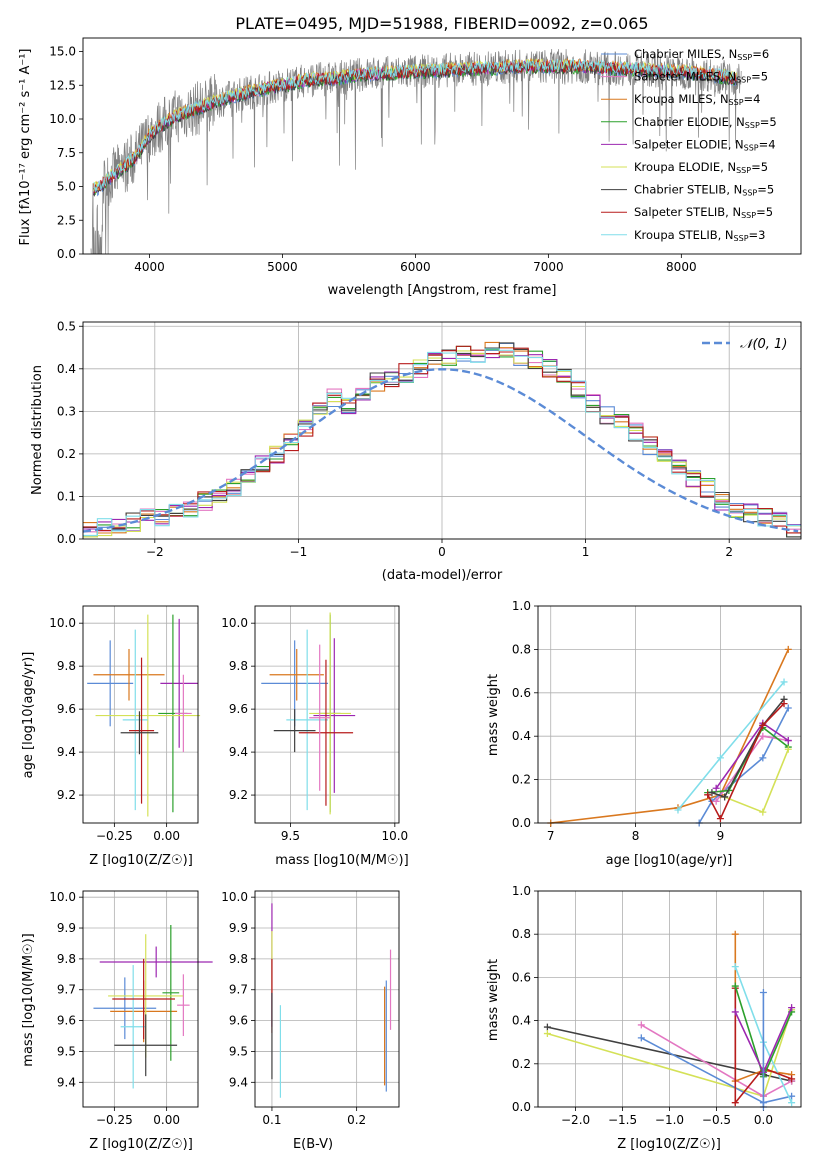  I want to click on spectrum-xlabel: wavelength [Angstrom, rest frame], so click(442, 290).